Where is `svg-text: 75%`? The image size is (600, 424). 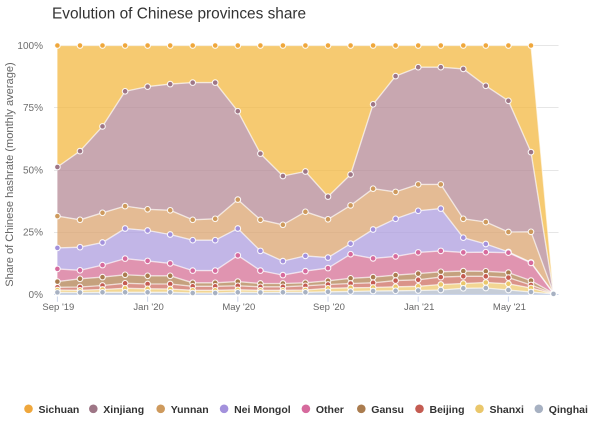
svg-text: 75% is located at coordinates (33, 108).